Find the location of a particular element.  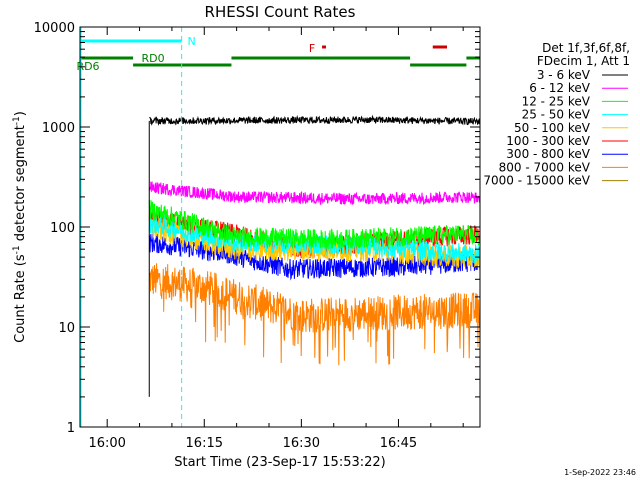

legend-label: 100 - 300 keV is located at coordinates (548, 141).